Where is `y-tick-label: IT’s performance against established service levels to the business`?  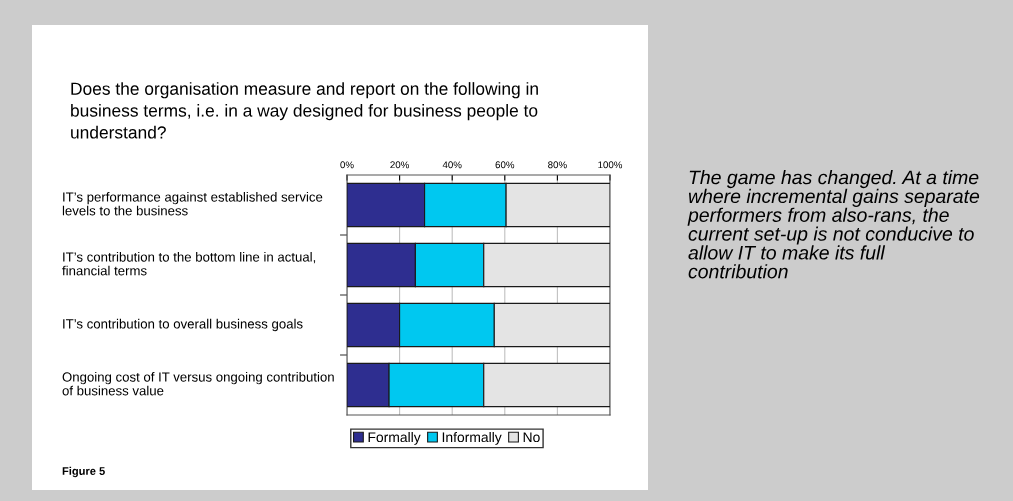
y-tick-label: IT’s performance against established service levels to the business is located at coordinates (192, 203).